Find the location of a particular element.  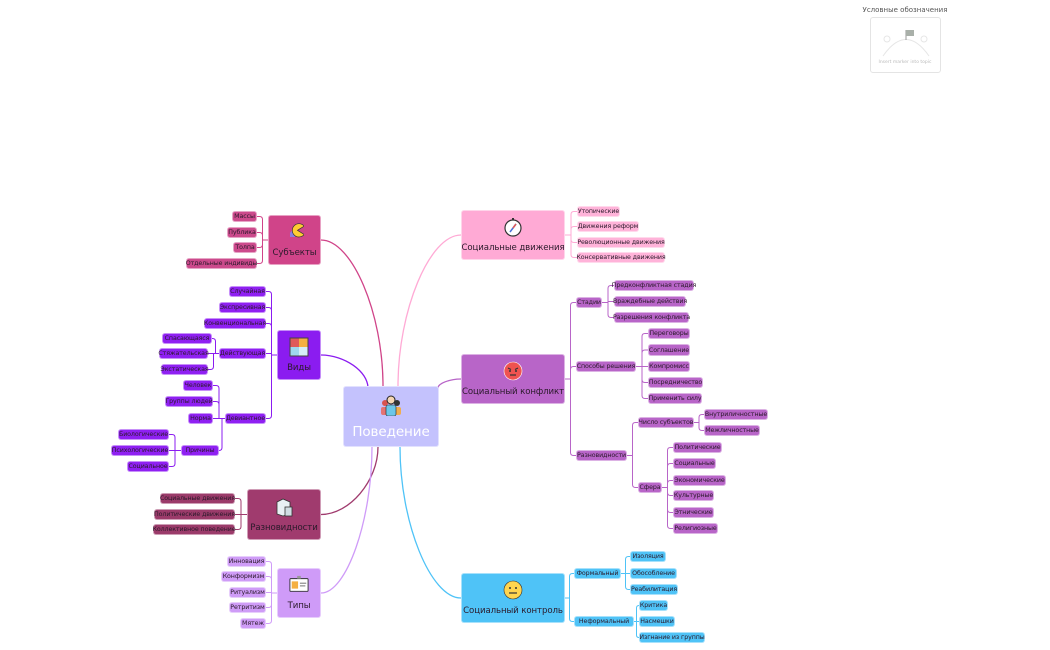

topic-node: Насмешки is located at coordinates (657, 621).